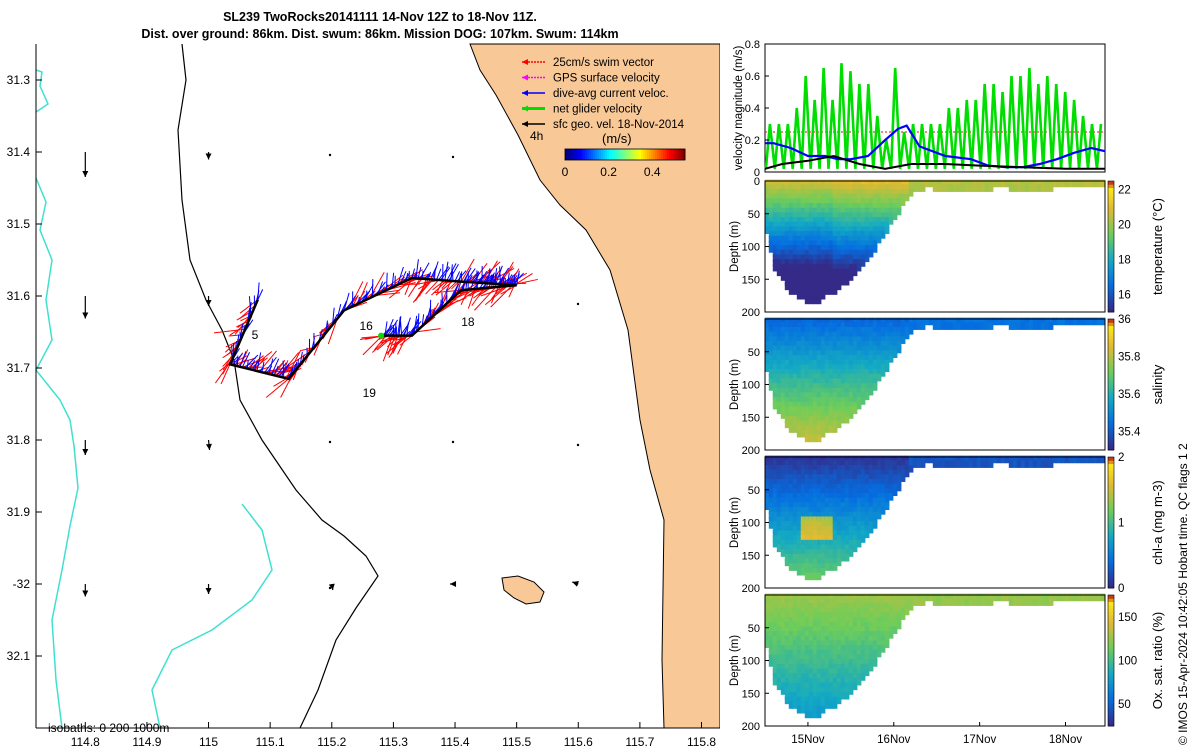  I want to click on swim-vector, so click(455, 285).